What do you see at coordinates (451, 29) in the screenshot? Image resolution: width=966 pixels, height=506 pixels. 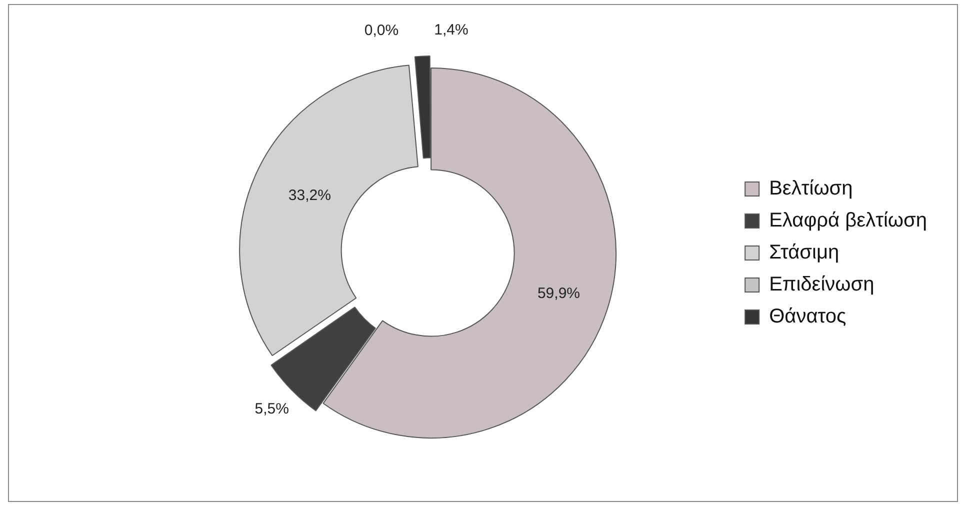 I see `data-label: 1,4%` at bounding box center [451, 29].